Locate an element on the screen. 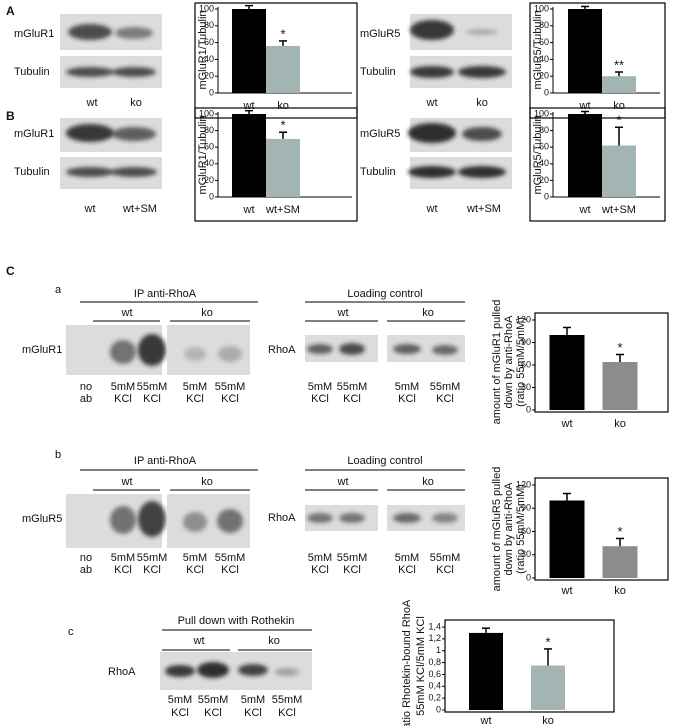 This screenshot has height=726, width=676. y-tick-label: 1,4 is located at coordinates (434, 626).